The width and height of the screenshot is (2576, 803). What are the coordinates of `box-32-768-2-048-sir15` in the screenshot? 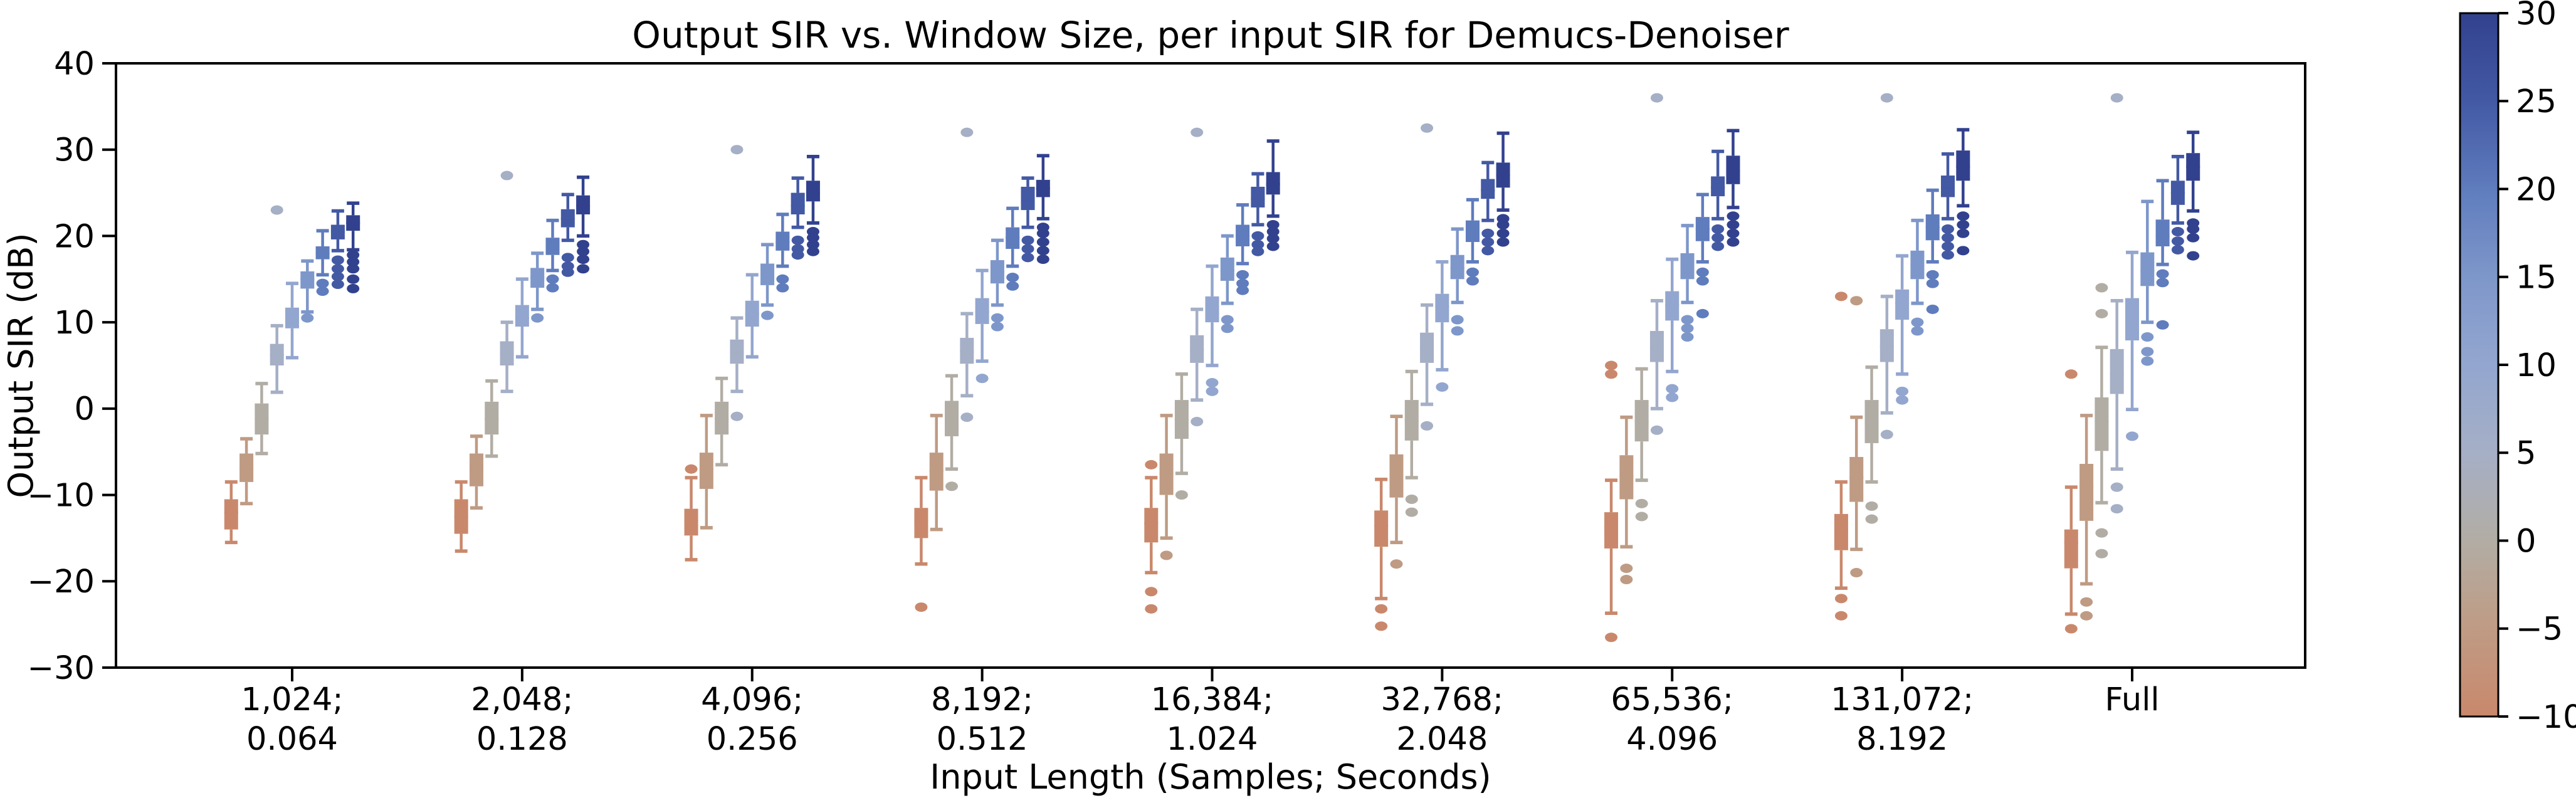 It's located at (1457, 281).